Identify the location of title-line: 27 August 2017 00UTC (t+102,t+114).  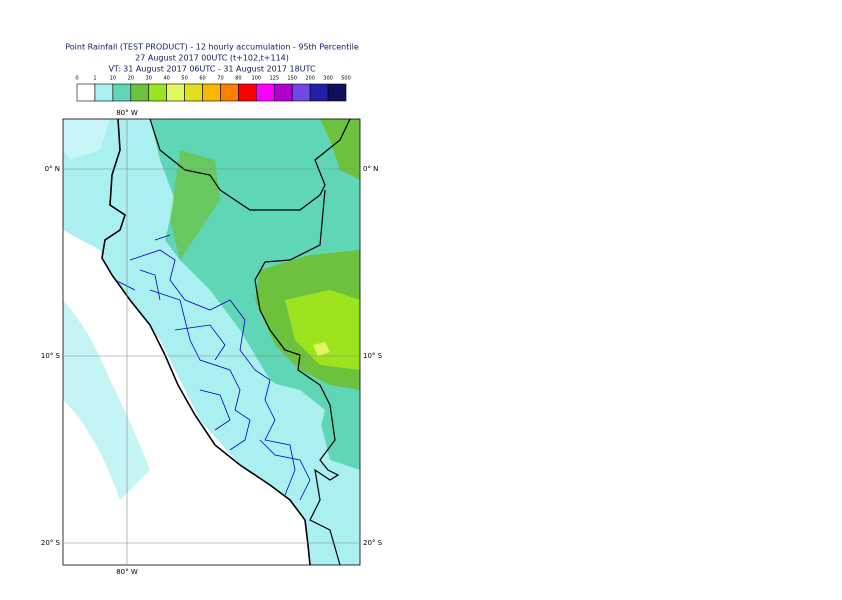
(212, 58).